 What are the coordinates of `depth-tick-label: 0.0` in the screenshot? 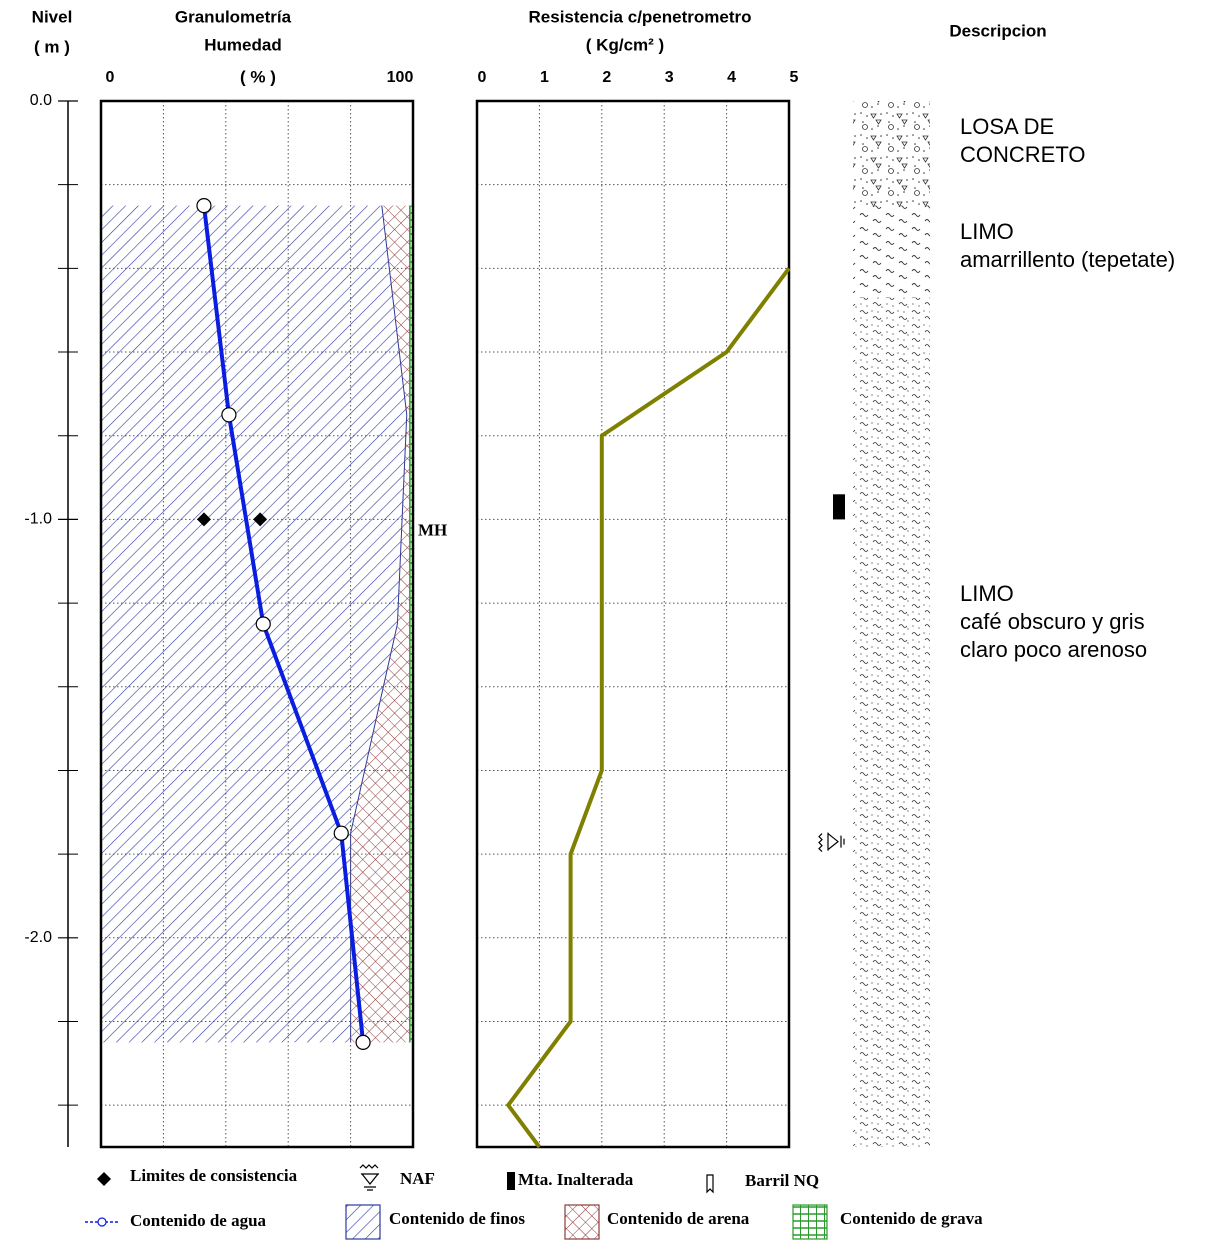 It's located at (41, 100).